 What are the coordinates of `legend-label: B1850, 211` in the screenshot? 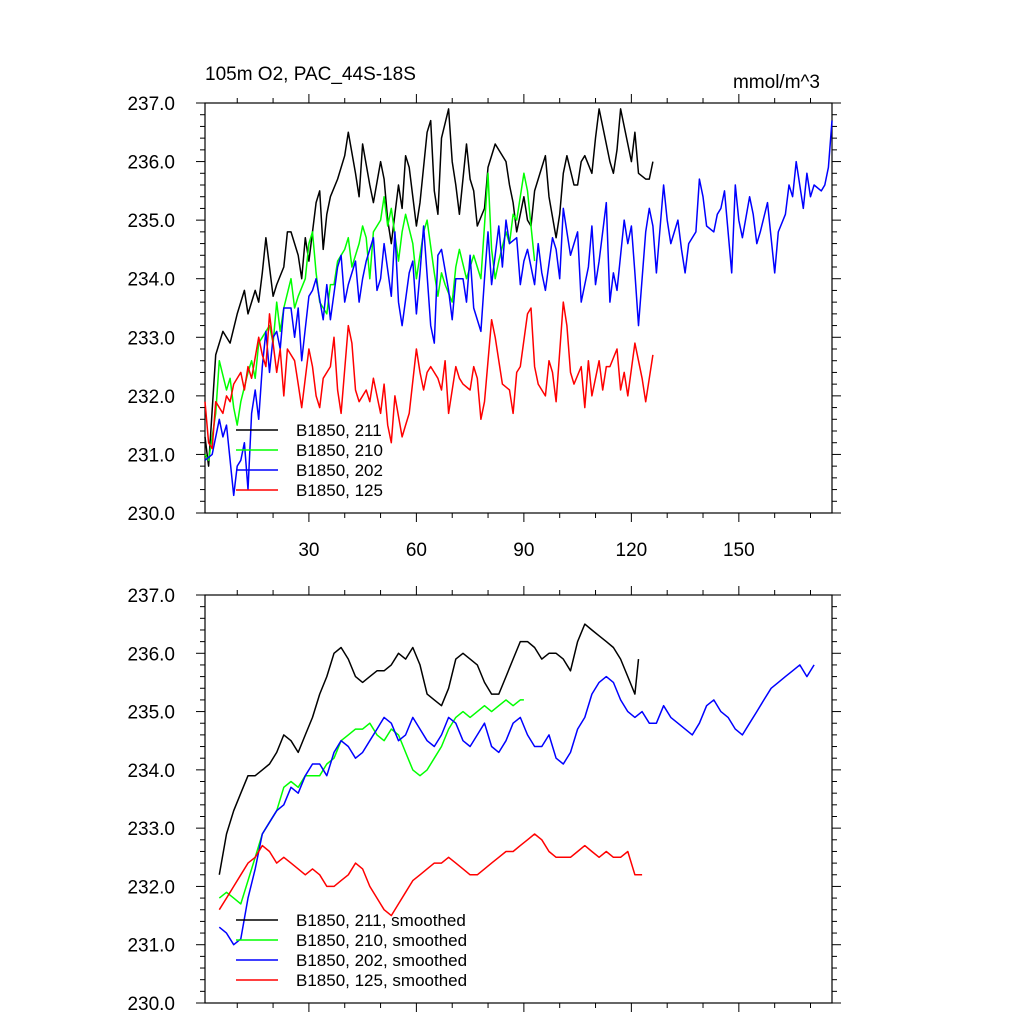 It's located at (339, 430).